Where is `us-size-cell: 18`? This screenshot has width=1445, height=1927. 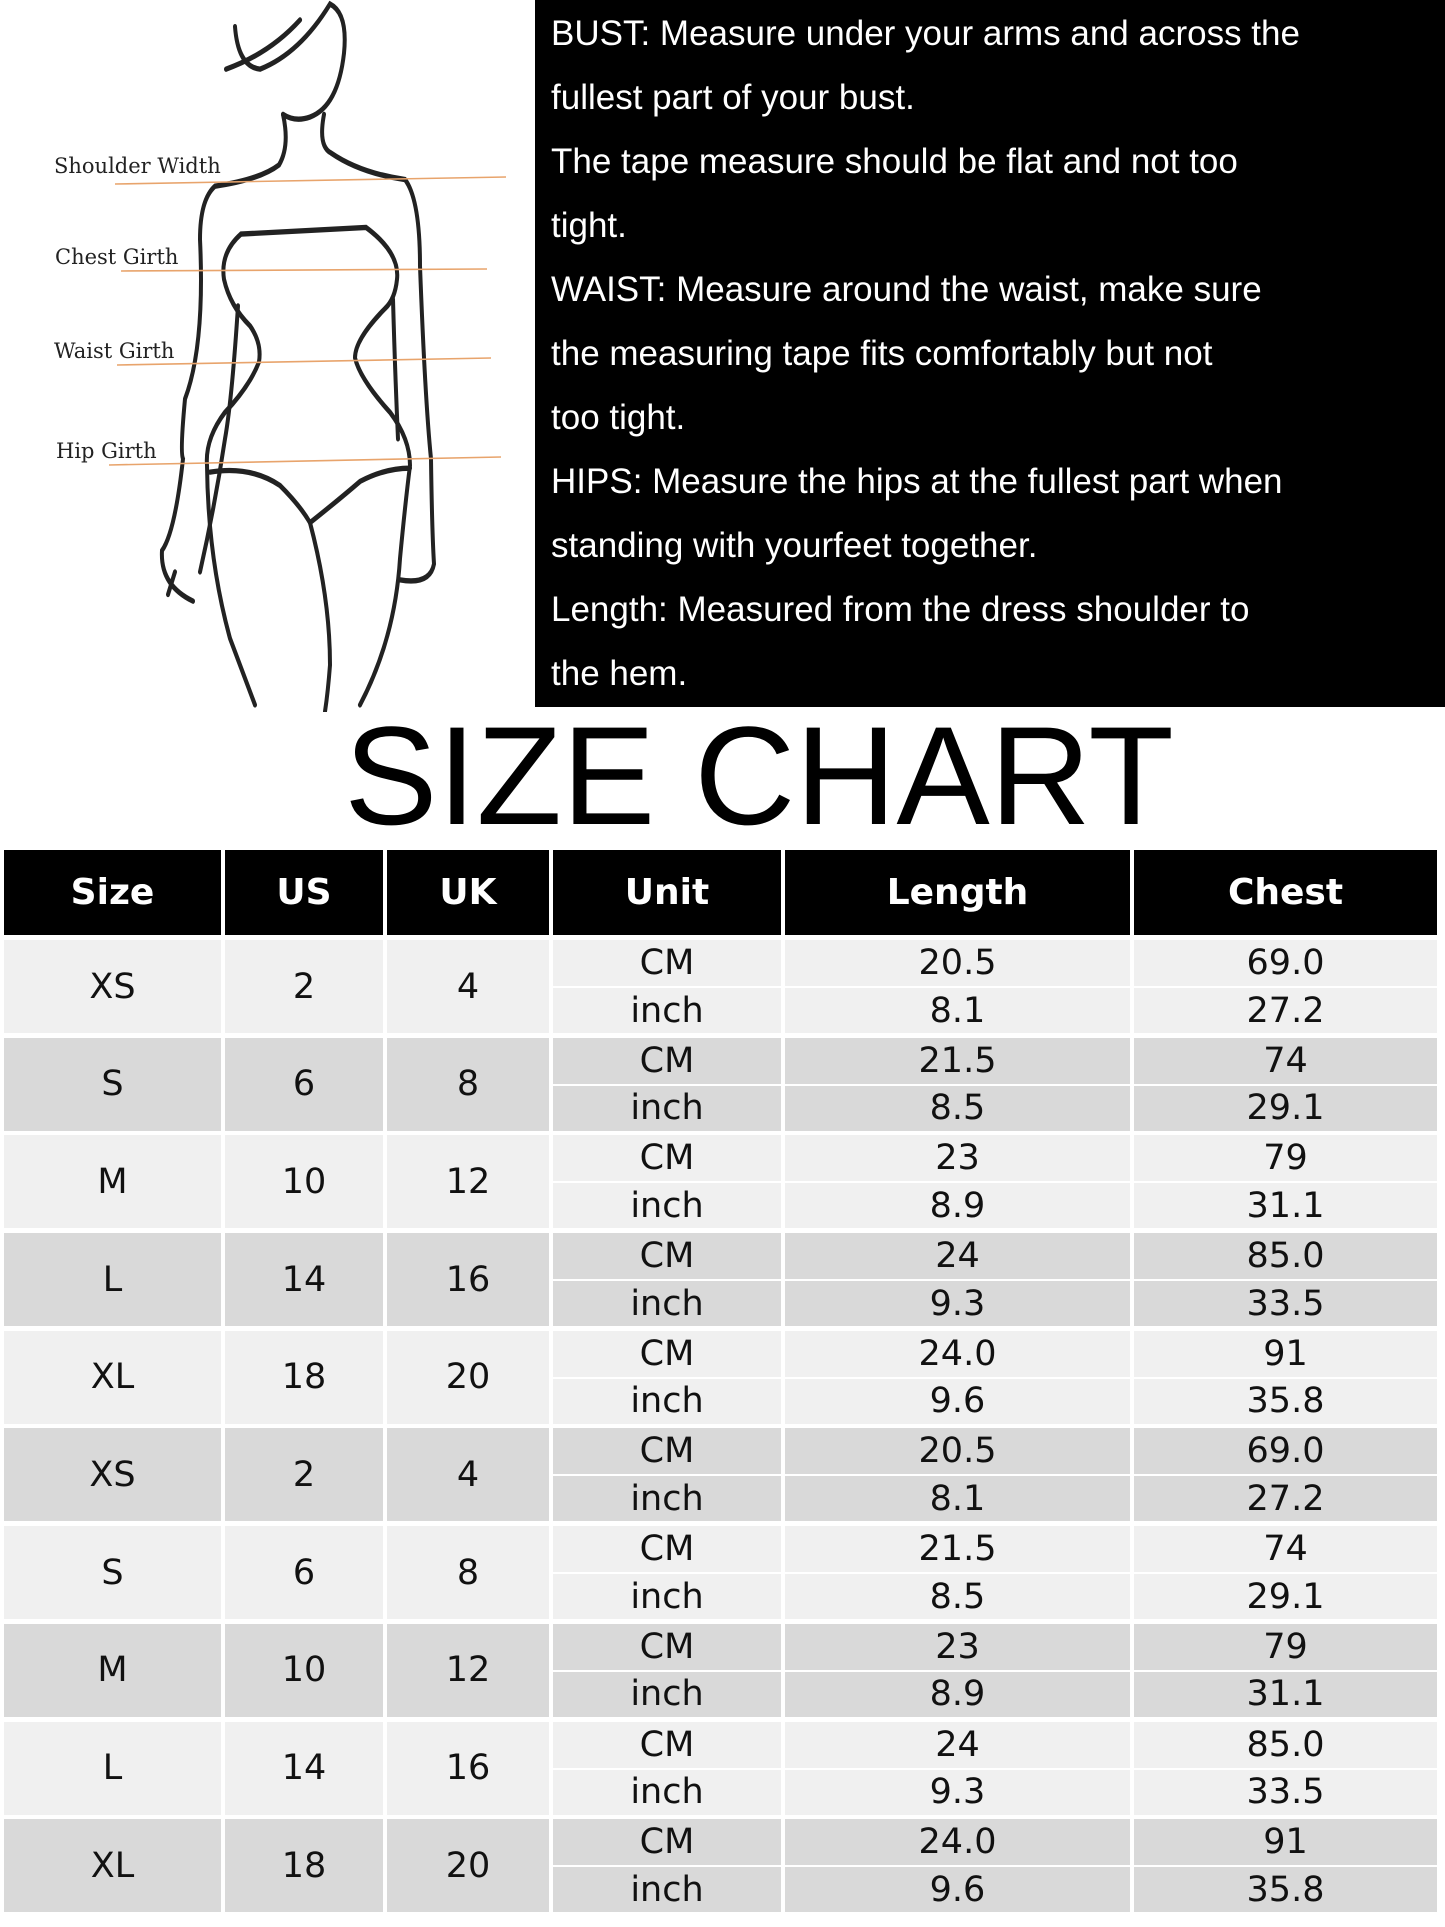
us-size-cell: 18 is located at coordinates (304, 1377).